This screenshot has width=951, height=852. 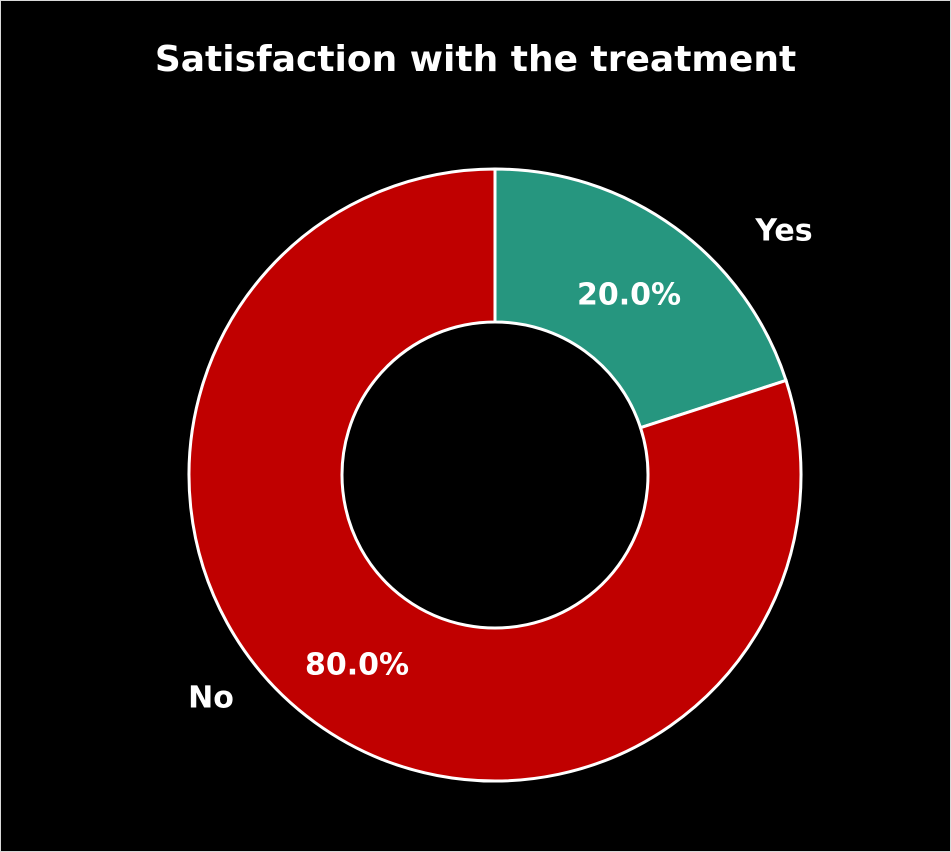 I want to click on value-label-no: 80.0%, so click(x=357, y=665).